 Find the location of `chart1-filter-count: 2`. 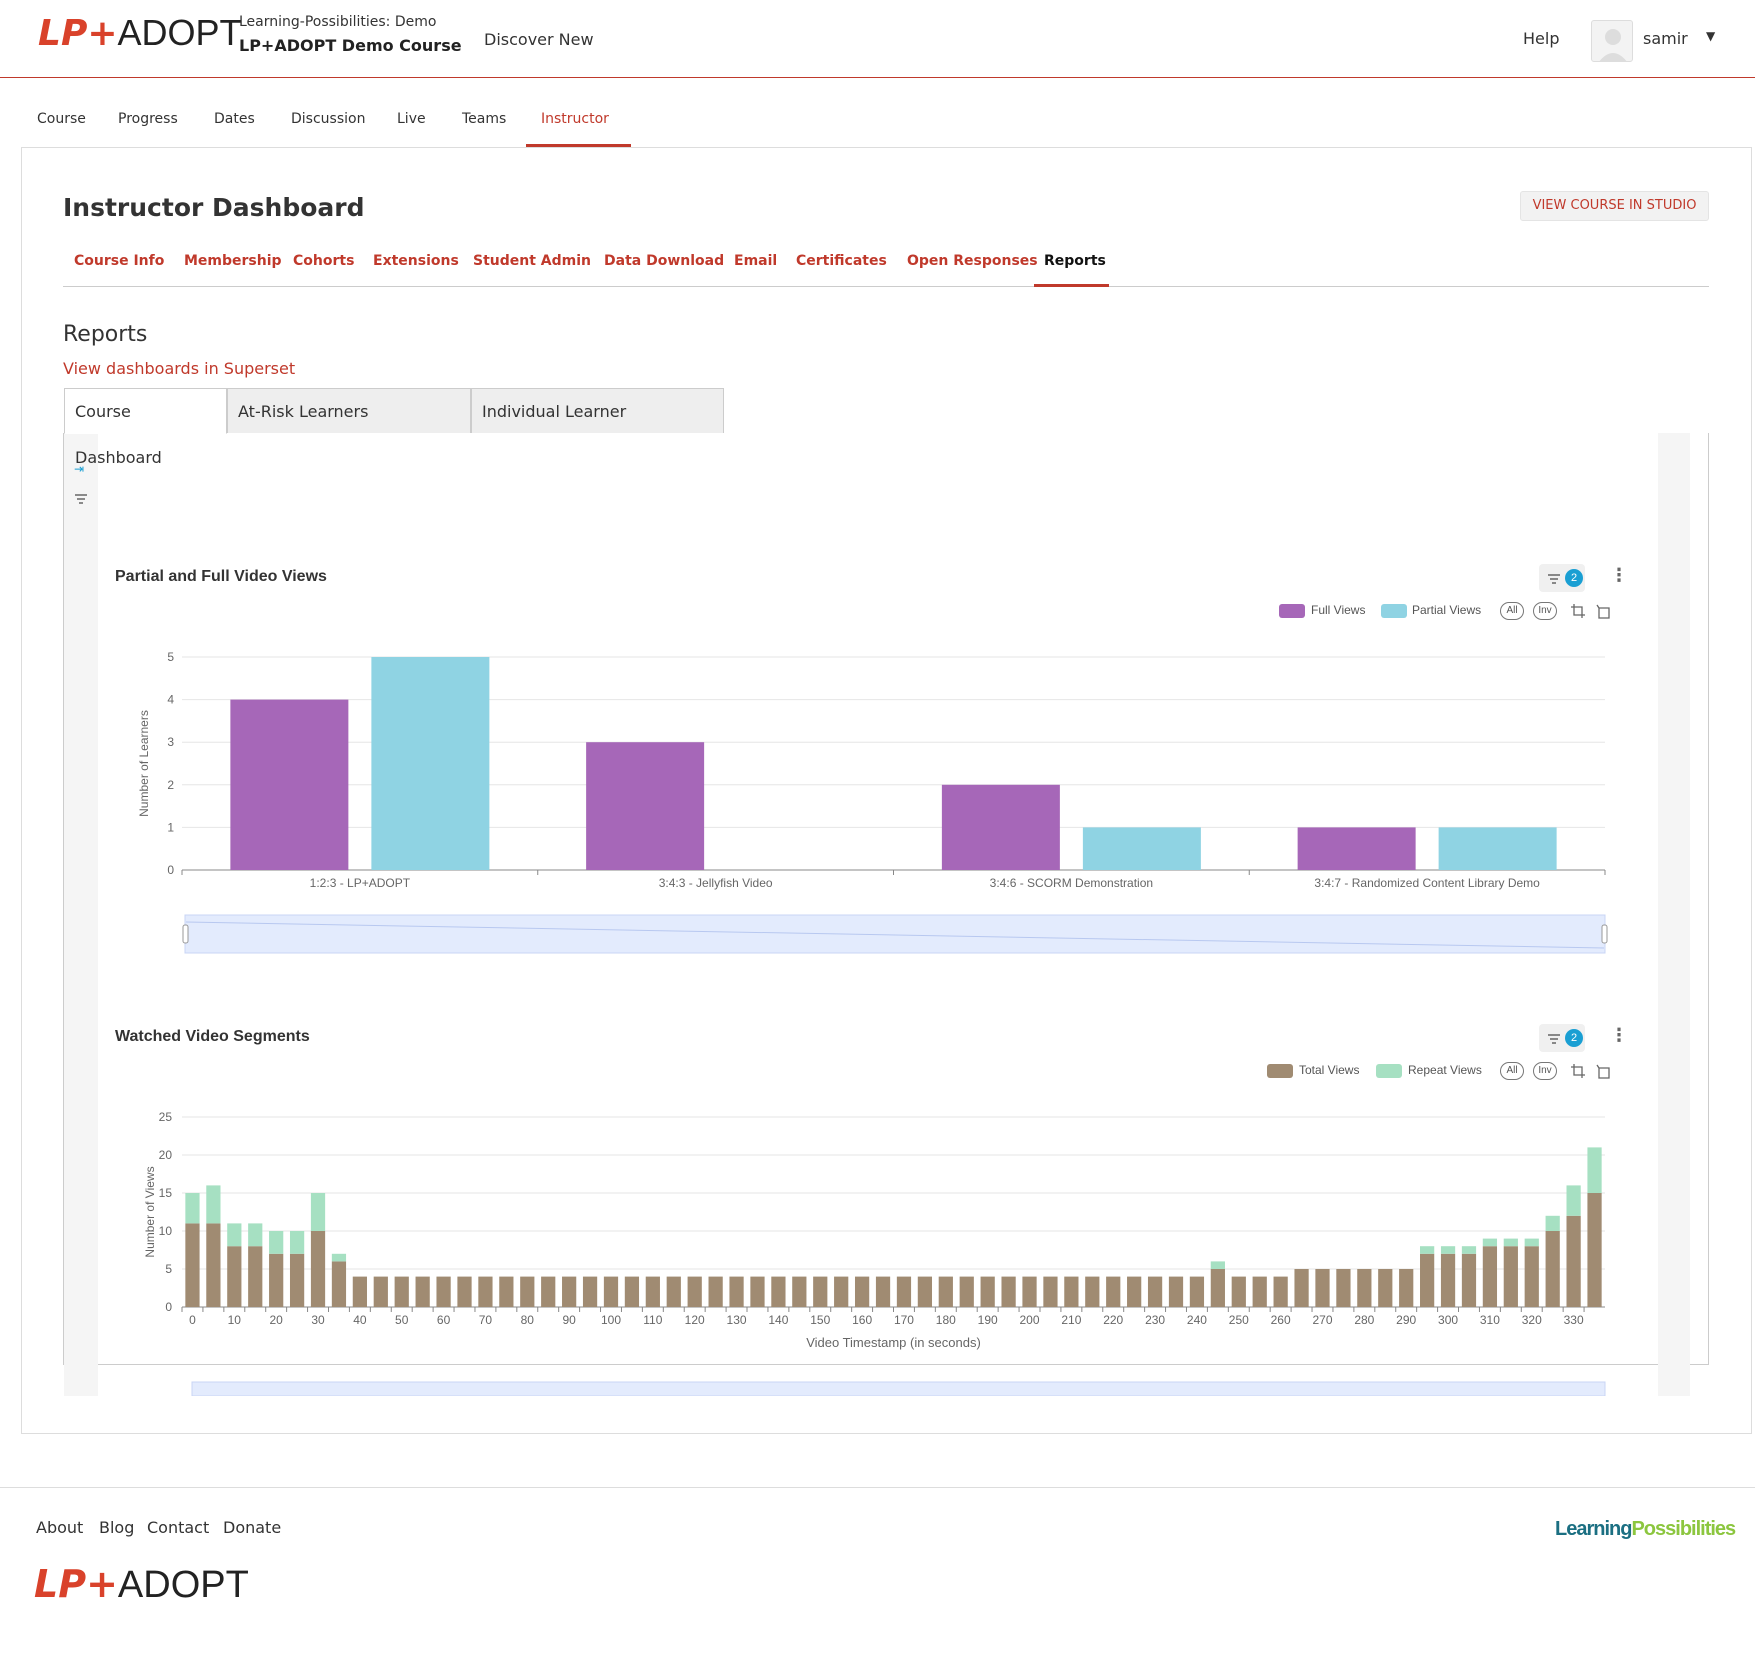

chart1-filter-count: 2 is located at coordinates (1574, 578).